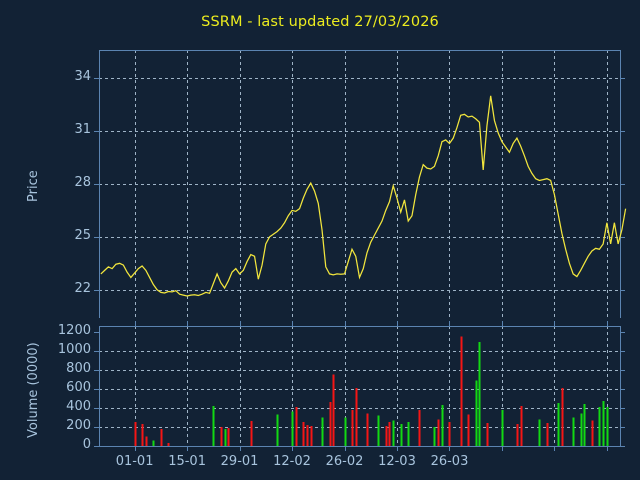 The height and width of the screenshot is (480, 640). What do you see at coordinates (86, 444) in the screenshot?
I see `volume-tick-label: 0` at bounding box center [86, 444].